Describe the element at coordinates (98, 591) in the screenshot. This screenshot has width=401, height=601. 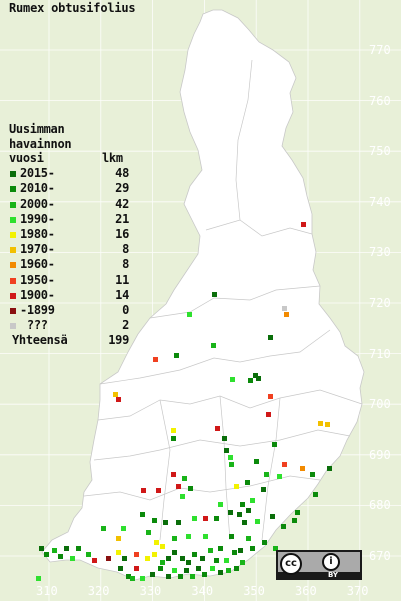
I see `x-axis-label: 320` at that location.